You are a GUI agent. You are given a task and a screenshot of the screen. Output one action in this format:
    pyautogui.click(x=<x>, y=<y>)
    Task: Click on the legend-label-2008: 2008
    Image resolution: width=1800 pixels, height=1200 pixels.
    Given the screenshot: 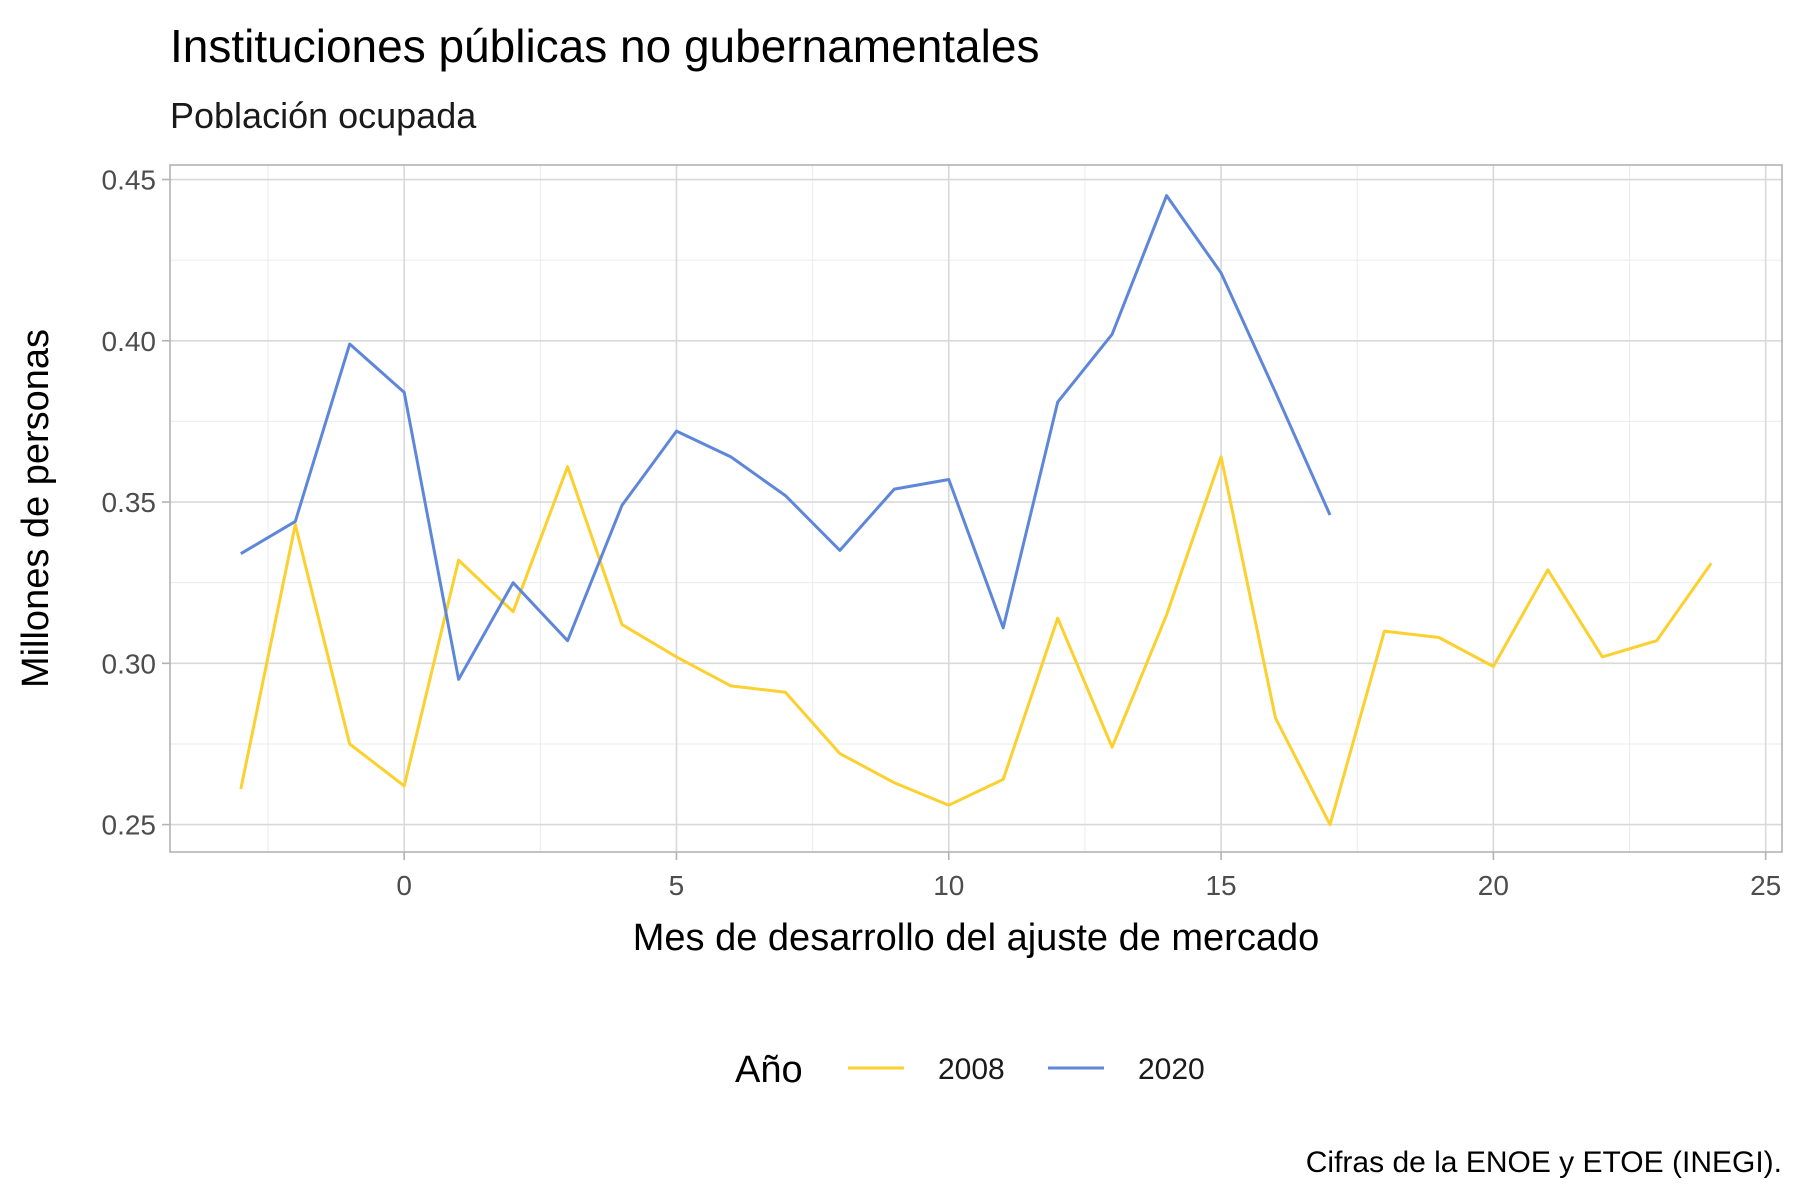 What is the action you would take?
    pyautogui.click(x=971, y=1069)
    